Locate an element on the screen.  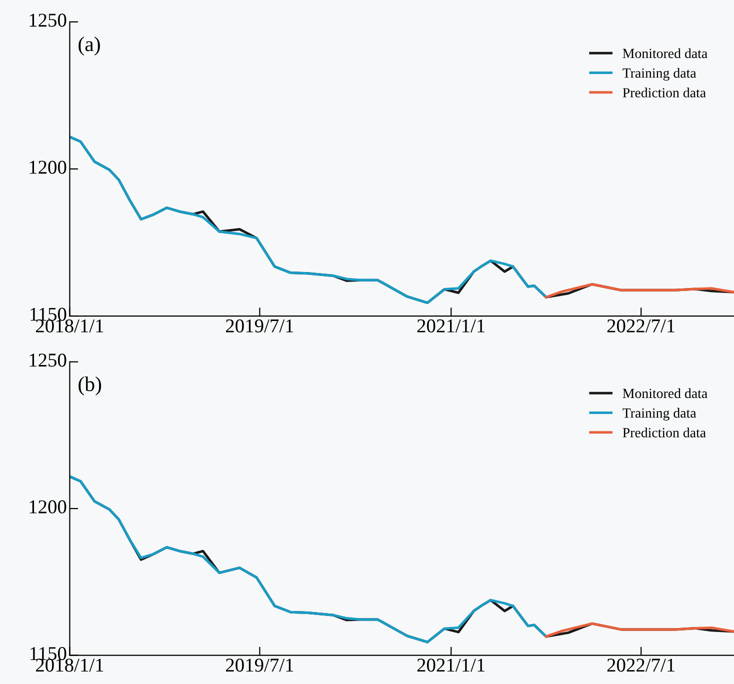
annotation: (b) is located at coordinates (90, 386).